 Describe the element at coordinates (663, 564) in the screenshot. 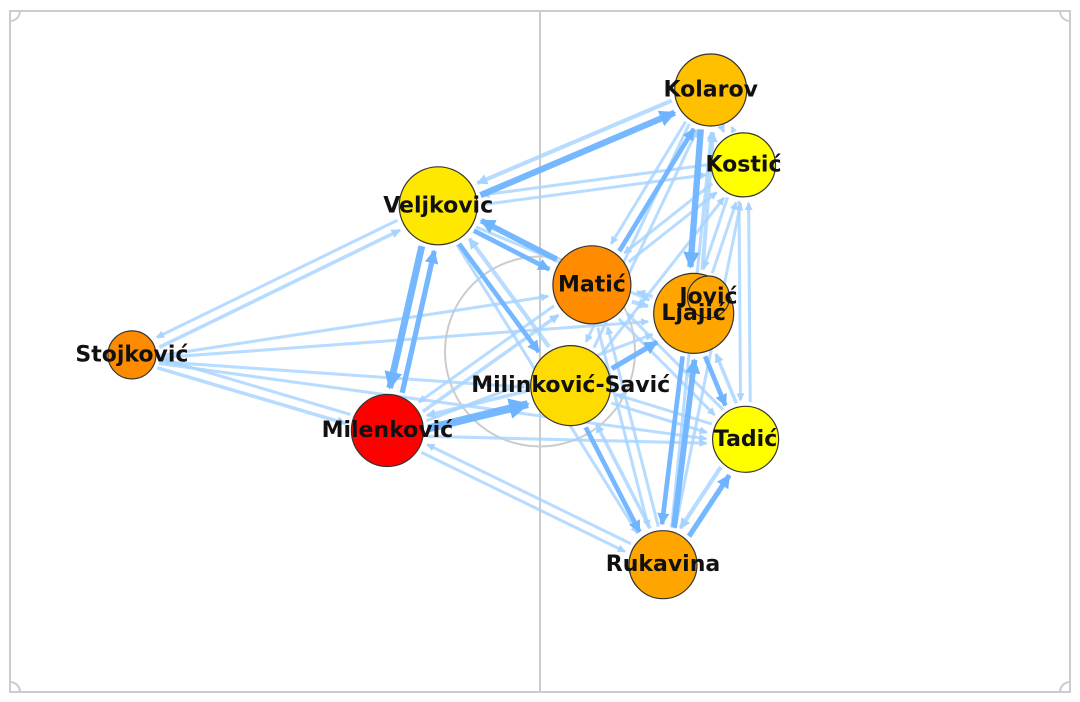

I see `player-label-rukavina: Rukavina` at that location.